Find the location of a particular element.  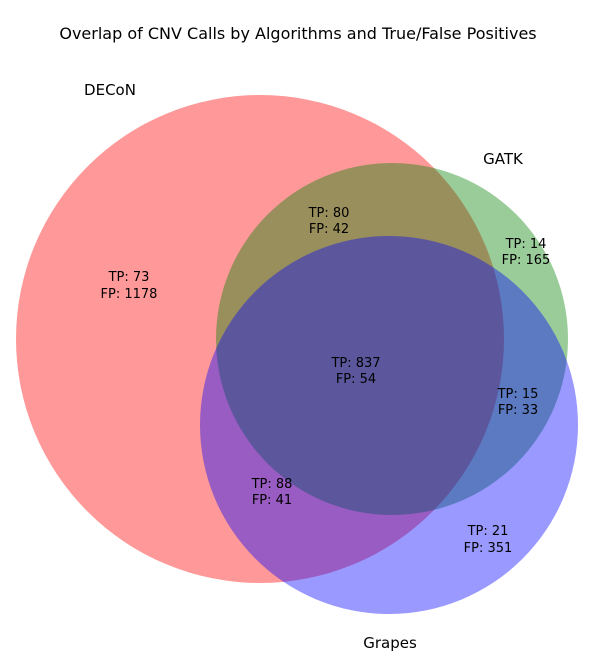

region-fp: FP: 165 is located at coordinates (526, 260).